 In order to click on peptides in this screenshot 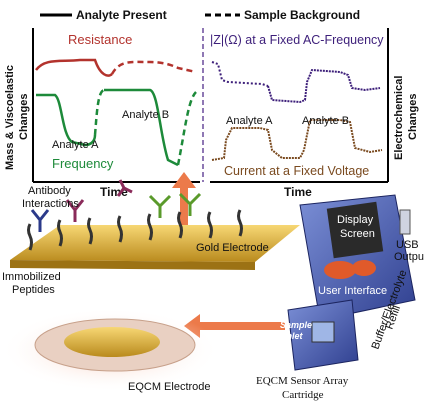, I will do `click(135, 230)`.